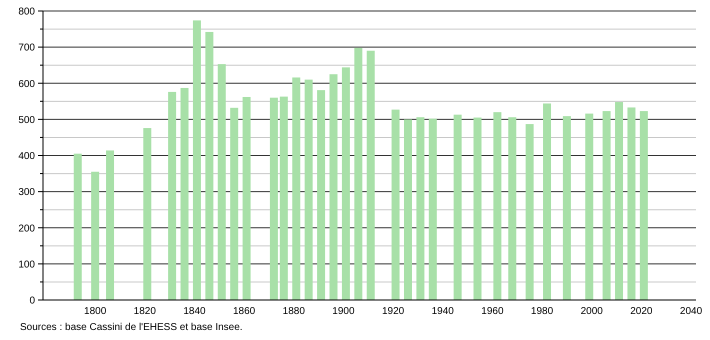 The image size is (710, 340). What do you see at coordinates (27, 12) in the screenshot?
I see `y-tick-label: 800` at bounding box center [27, 12].